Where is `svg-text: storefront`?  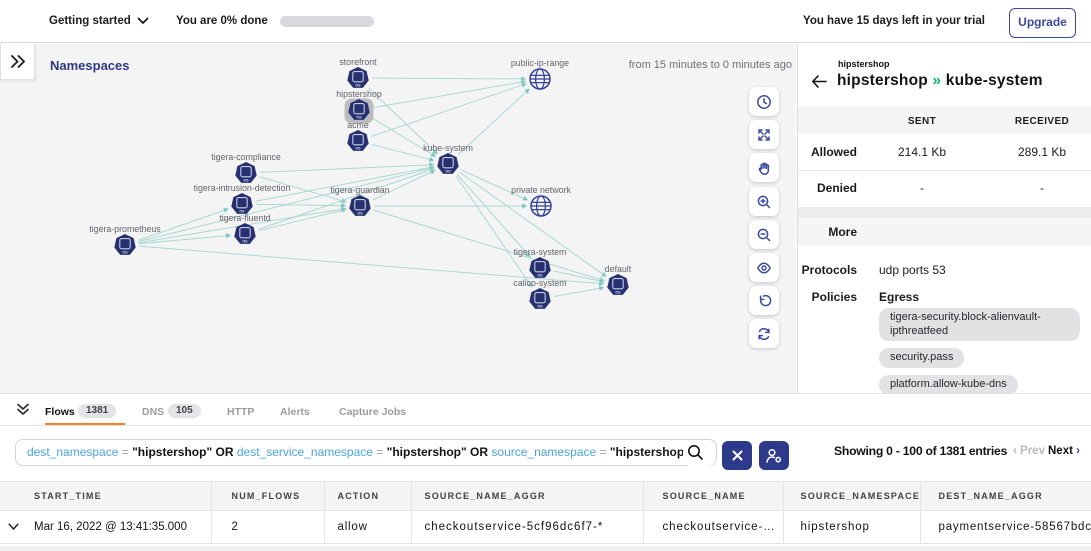
svg-text: storefront is located at coordinates (358, 62).